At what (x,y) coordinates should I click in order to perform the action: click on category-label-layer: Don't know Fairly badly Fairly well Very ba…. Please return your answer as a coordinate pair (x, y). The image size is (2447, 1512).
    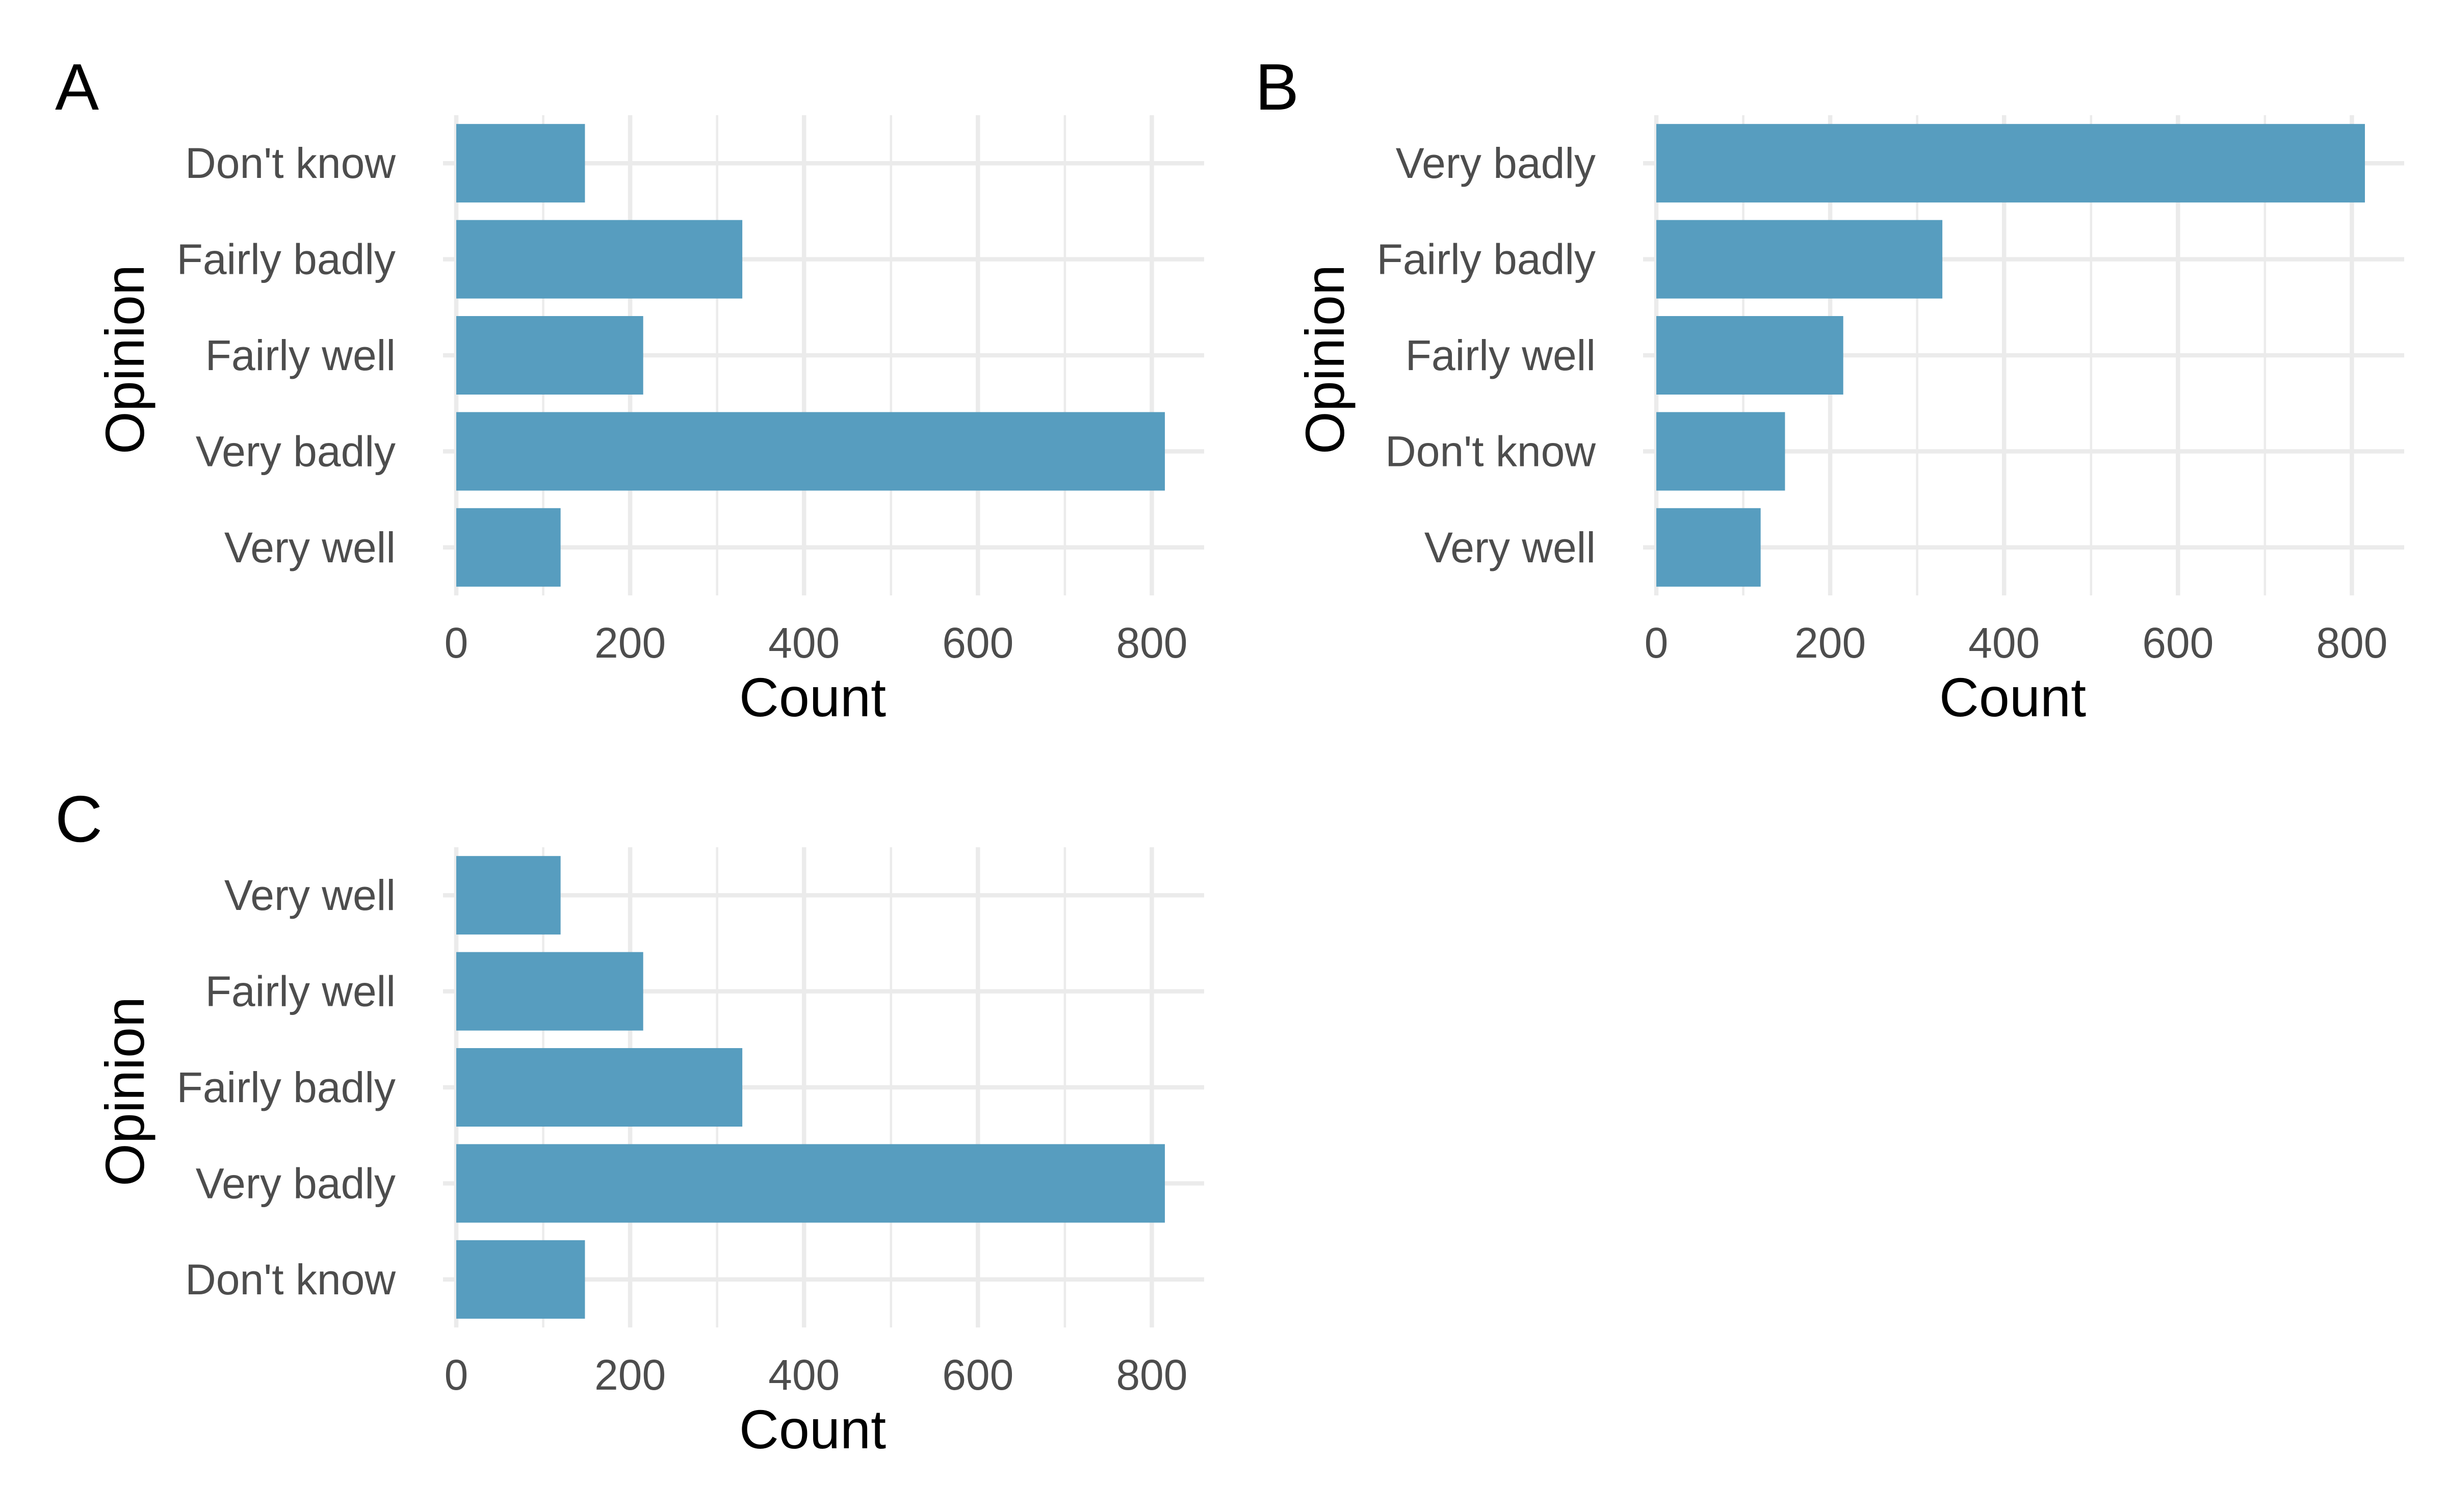
    Looking at the image, I should click on (286, 355).